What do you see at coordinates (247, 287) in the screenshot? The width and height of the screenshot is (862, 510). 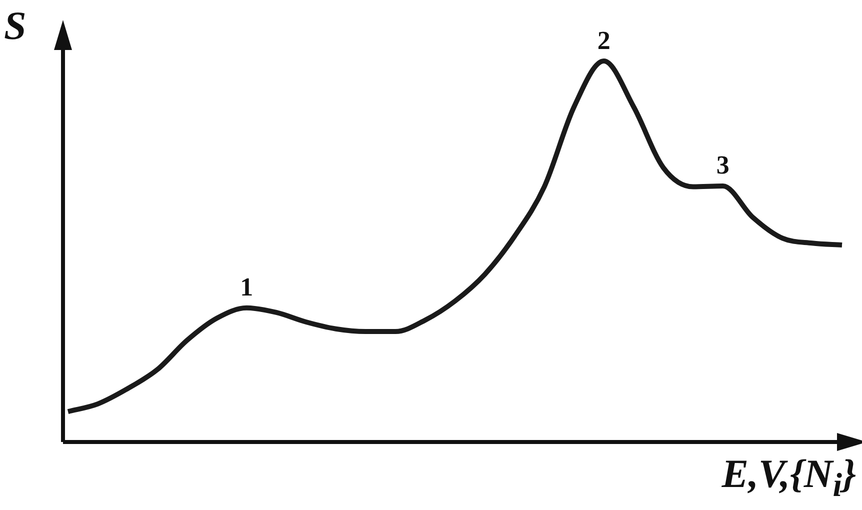 I see `annotation: 1` at bounding box center [247, 287].